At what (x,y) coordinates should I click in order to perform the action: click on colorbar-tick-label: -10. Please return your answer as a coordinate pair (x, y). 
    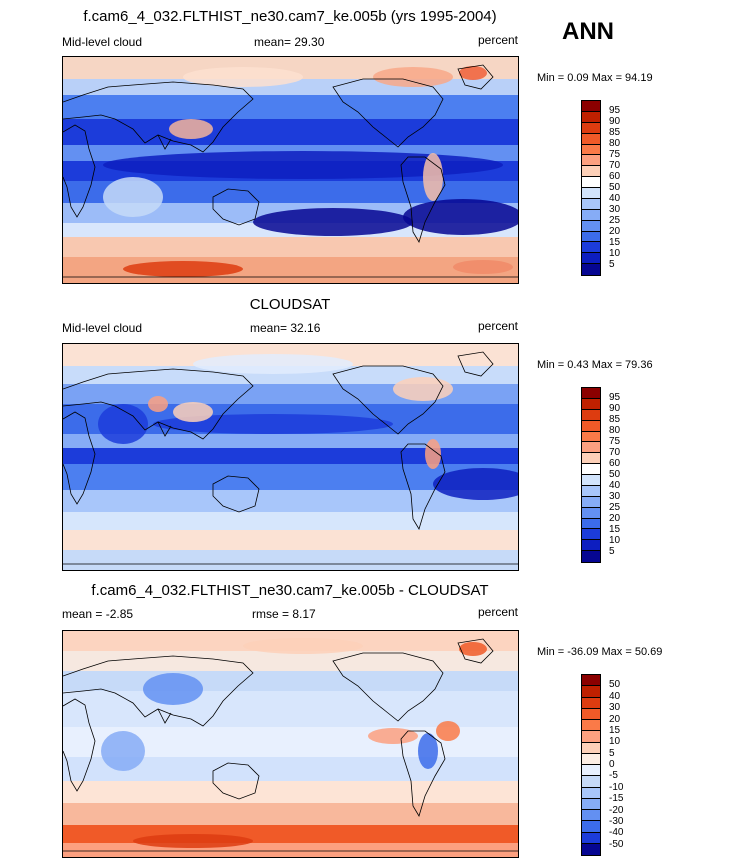
    Looking at the image, I should click on (616, 787).